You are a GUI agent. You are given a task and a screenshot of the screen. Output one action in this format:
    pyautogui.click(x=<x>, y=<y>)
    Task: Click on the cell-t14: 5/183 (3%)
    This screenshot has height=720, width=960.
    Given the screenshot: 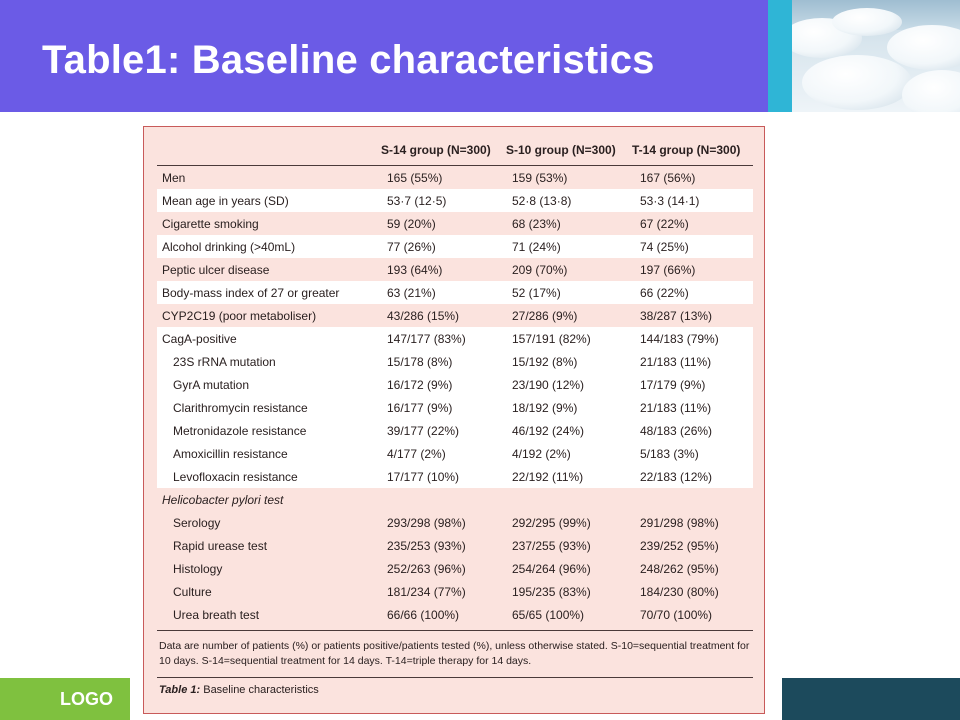 What is the action you would take?
    pyautogui.click(x=669, y=454)
    